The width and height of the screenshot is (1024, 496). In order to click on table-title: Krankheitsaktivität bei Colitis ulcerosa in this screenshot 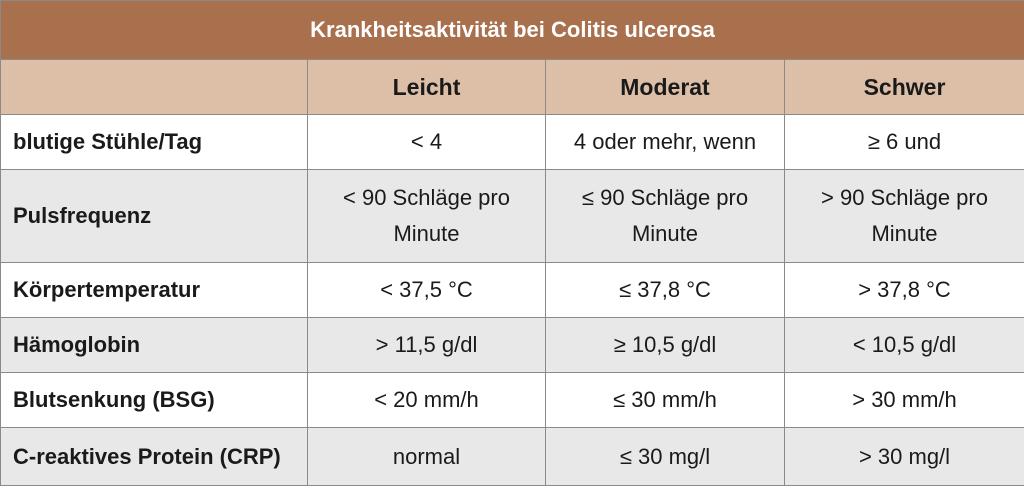, I will do `click(512, 30)`.